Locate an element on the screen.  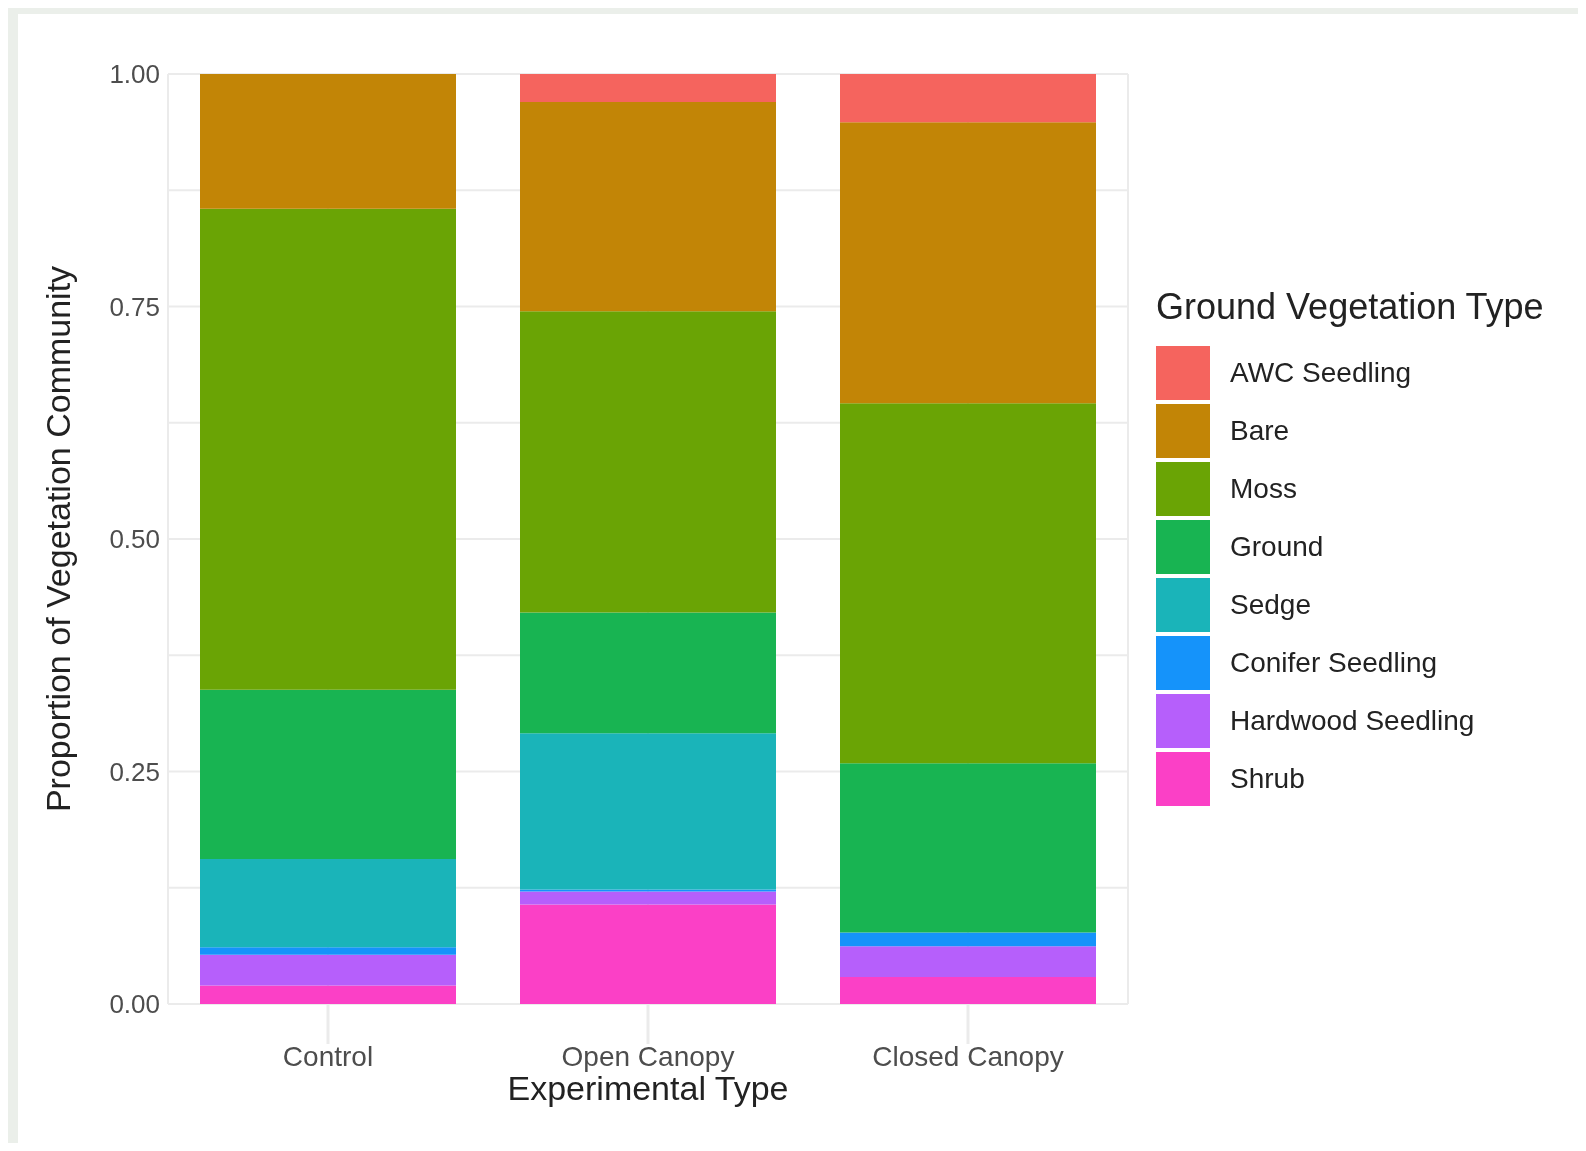
x-tick-label: Control is located at coordinates (328, 1056).